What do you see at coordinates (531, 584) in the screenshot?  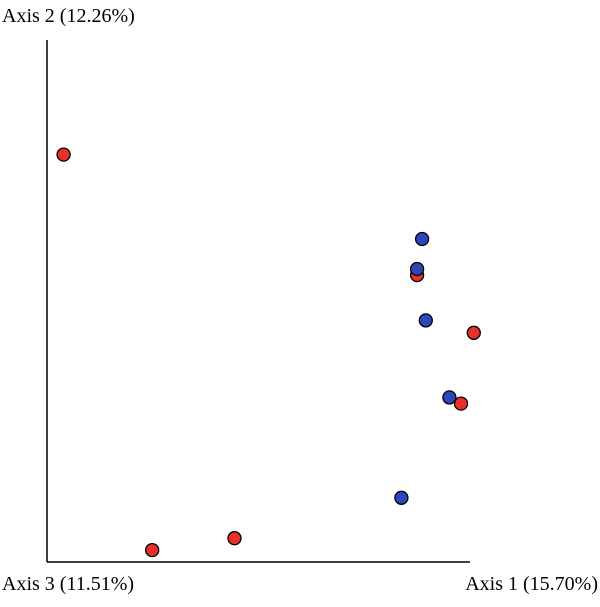 I see `axis-1-label: Axis 1 (15.70%)` at bounding box center [531, 584].